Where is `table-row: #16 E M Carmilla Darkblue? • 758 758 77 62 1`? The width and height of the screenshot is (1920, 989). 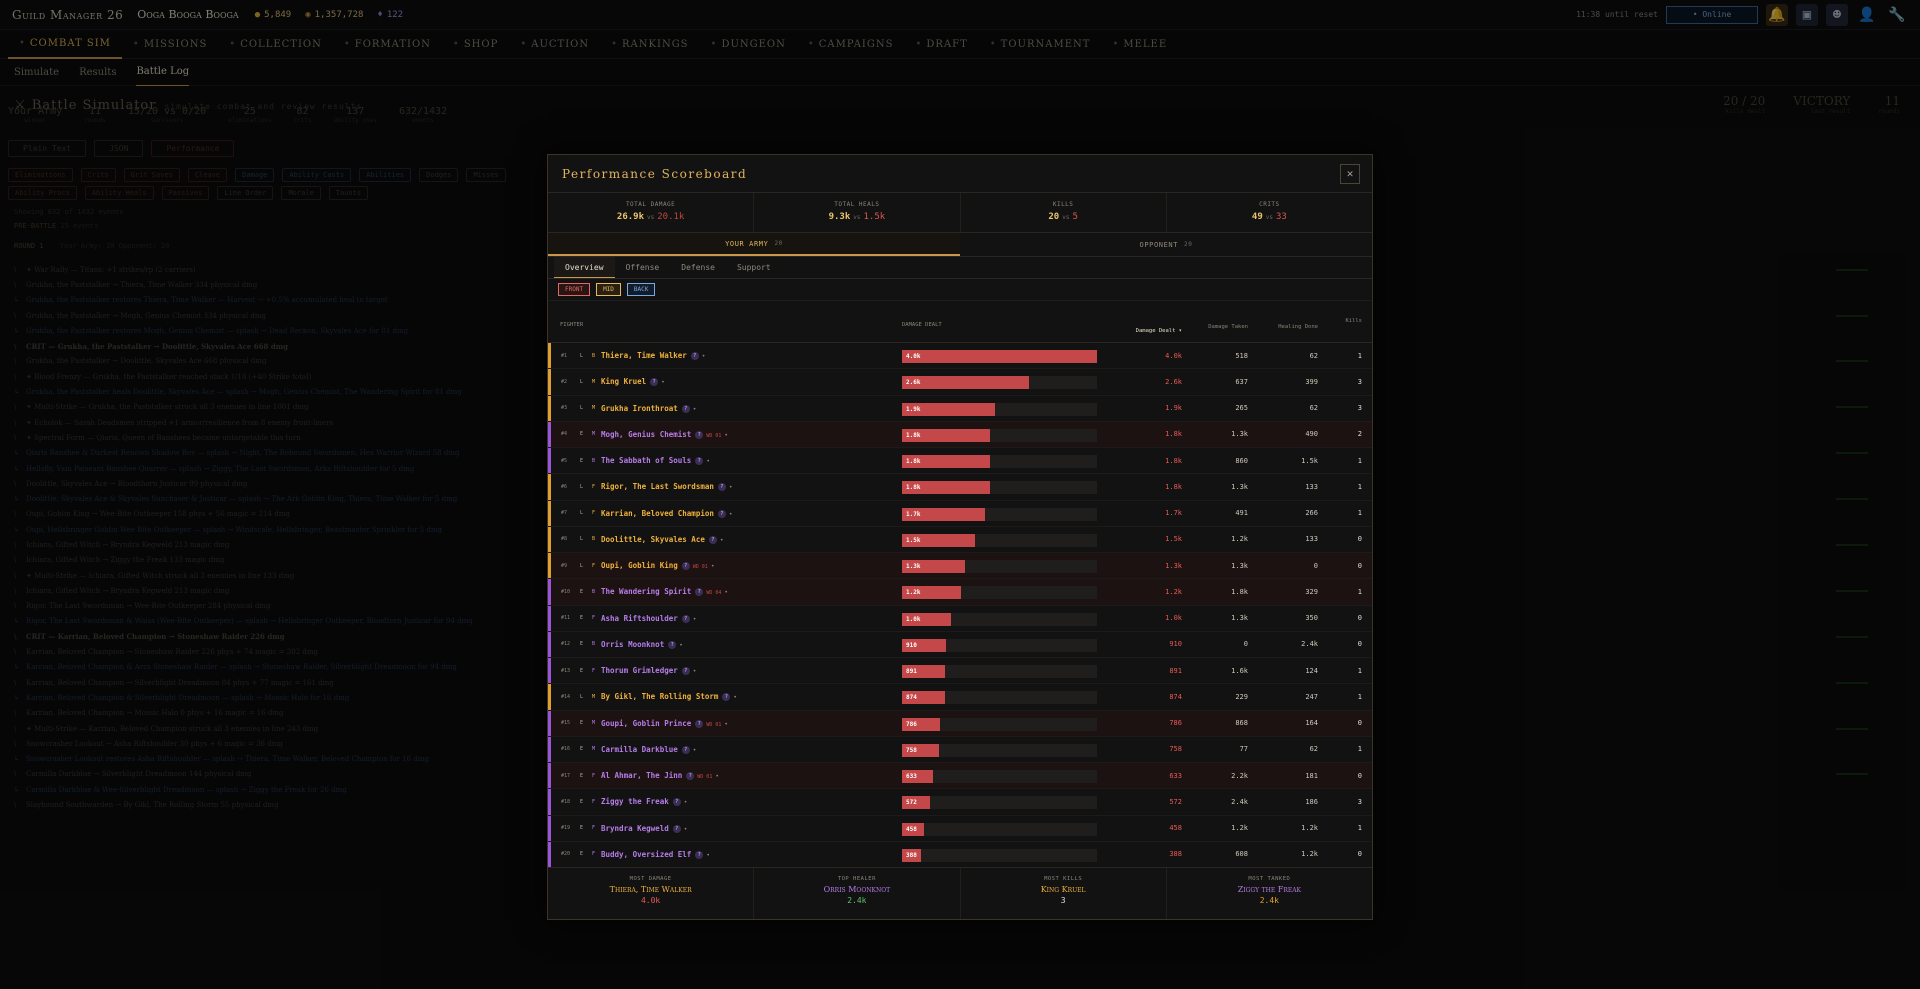 table-row: #16 E M Carmilla Darkblue? • 758 758 77 62 1 is located at coordinates (960, 749).